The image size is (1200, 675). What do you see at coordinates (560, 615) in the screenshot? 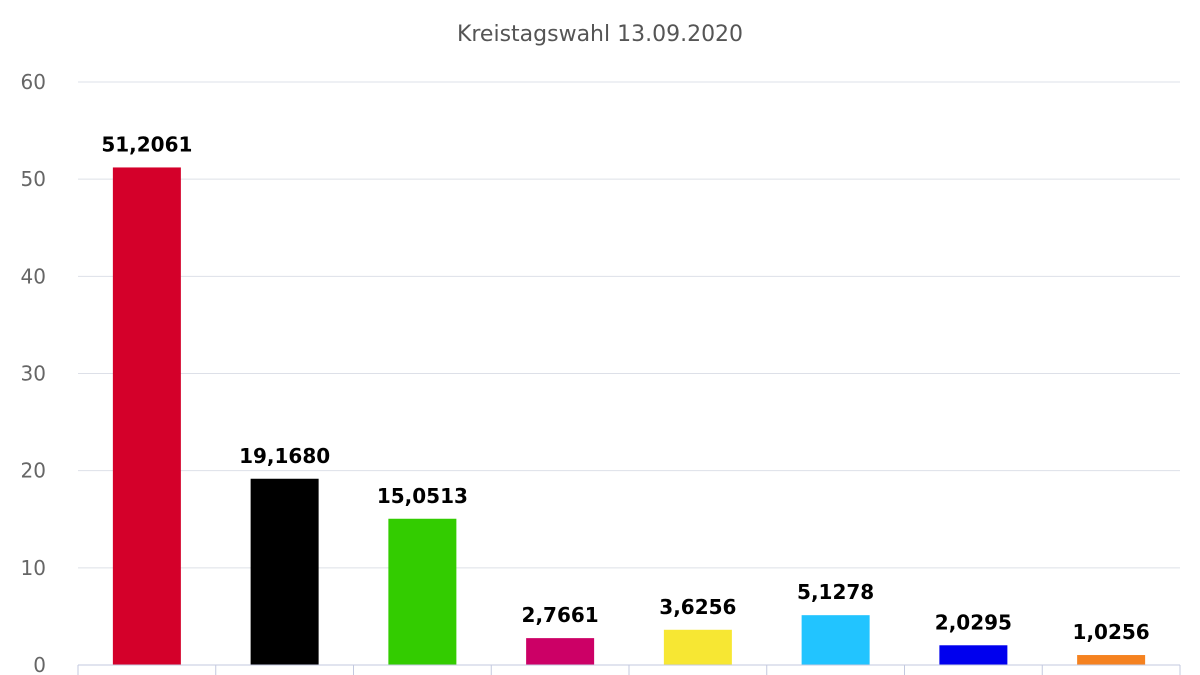
I see `data-label-4: 2,7661` at bounding box center [560, 615].